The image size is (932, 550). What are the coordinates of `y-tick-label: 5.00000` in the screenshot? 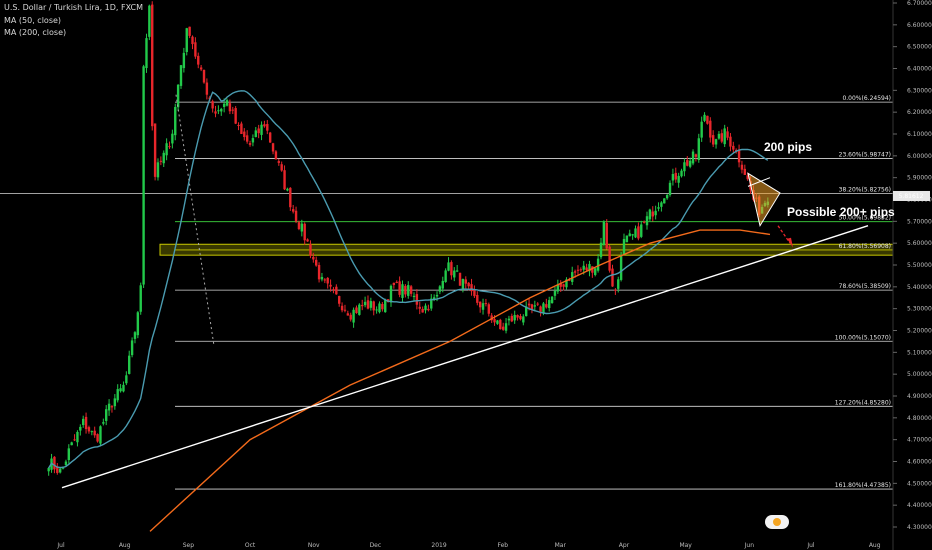 It's located at (919, 374).